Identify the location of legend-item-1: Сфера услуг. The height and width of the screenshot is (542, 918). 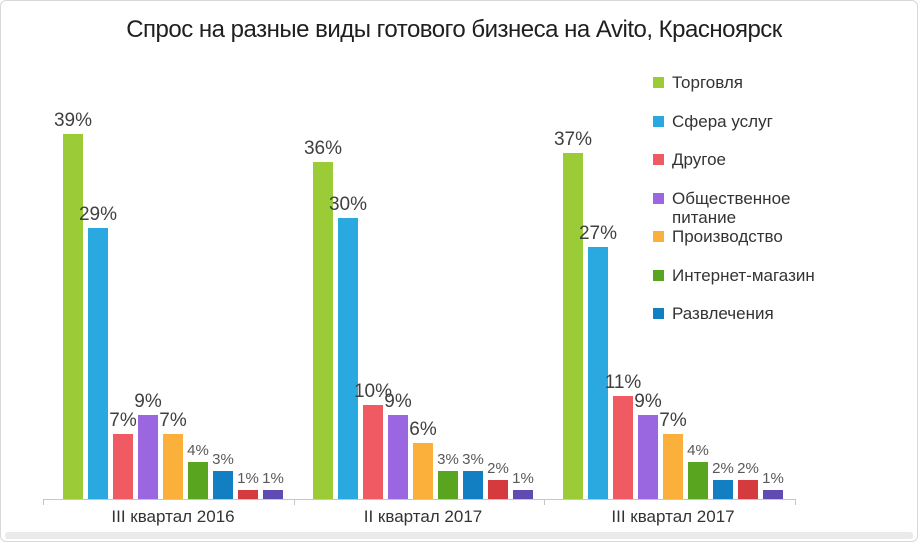
(748, 121).